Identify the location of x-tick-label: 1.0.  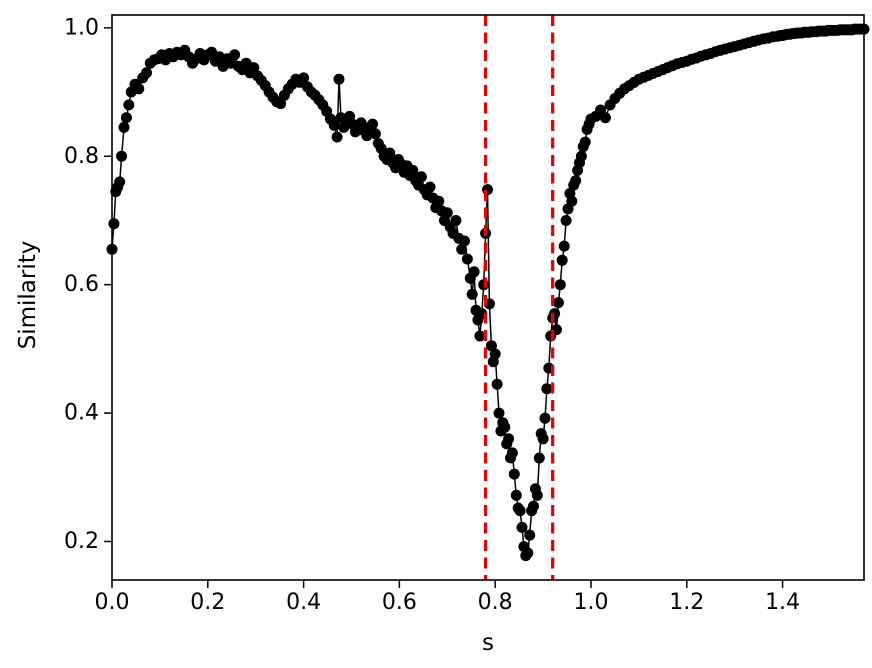
(590, 602).